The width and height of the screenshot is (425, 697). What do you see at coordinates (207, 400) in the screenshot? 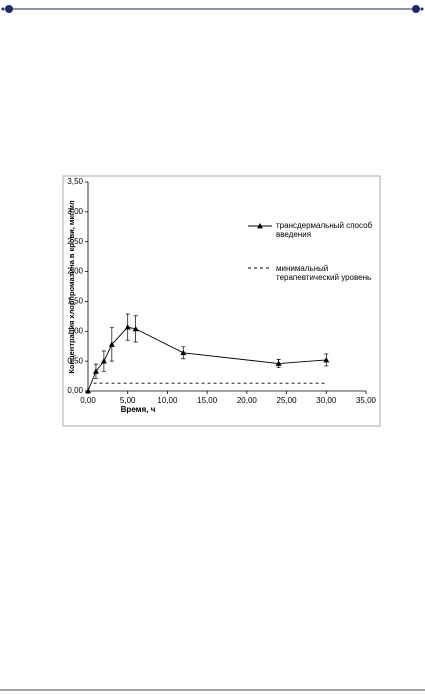
I see `x-tick-label: 15,00` at bounding box center [207, 400].